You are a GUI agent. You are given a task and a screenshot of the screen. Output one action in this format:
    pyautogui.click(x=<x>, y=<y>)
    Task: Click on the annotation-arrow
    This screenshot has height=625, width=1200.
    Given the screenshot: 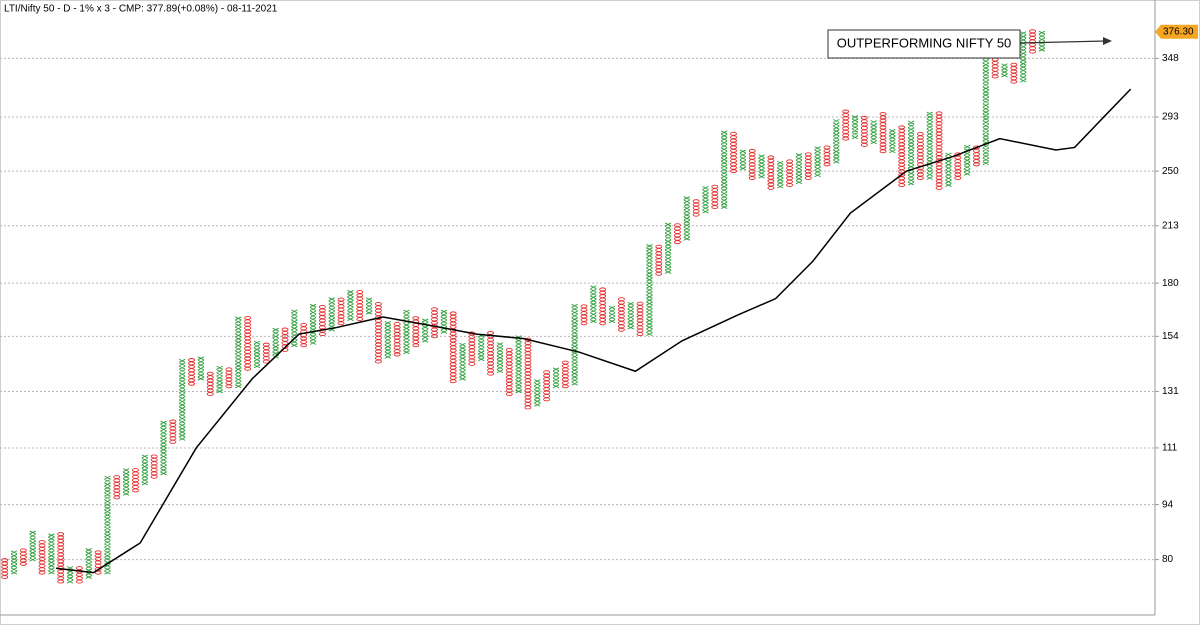 What is the action you would take?
    pyautogui.click(x=1063, y=42)
    